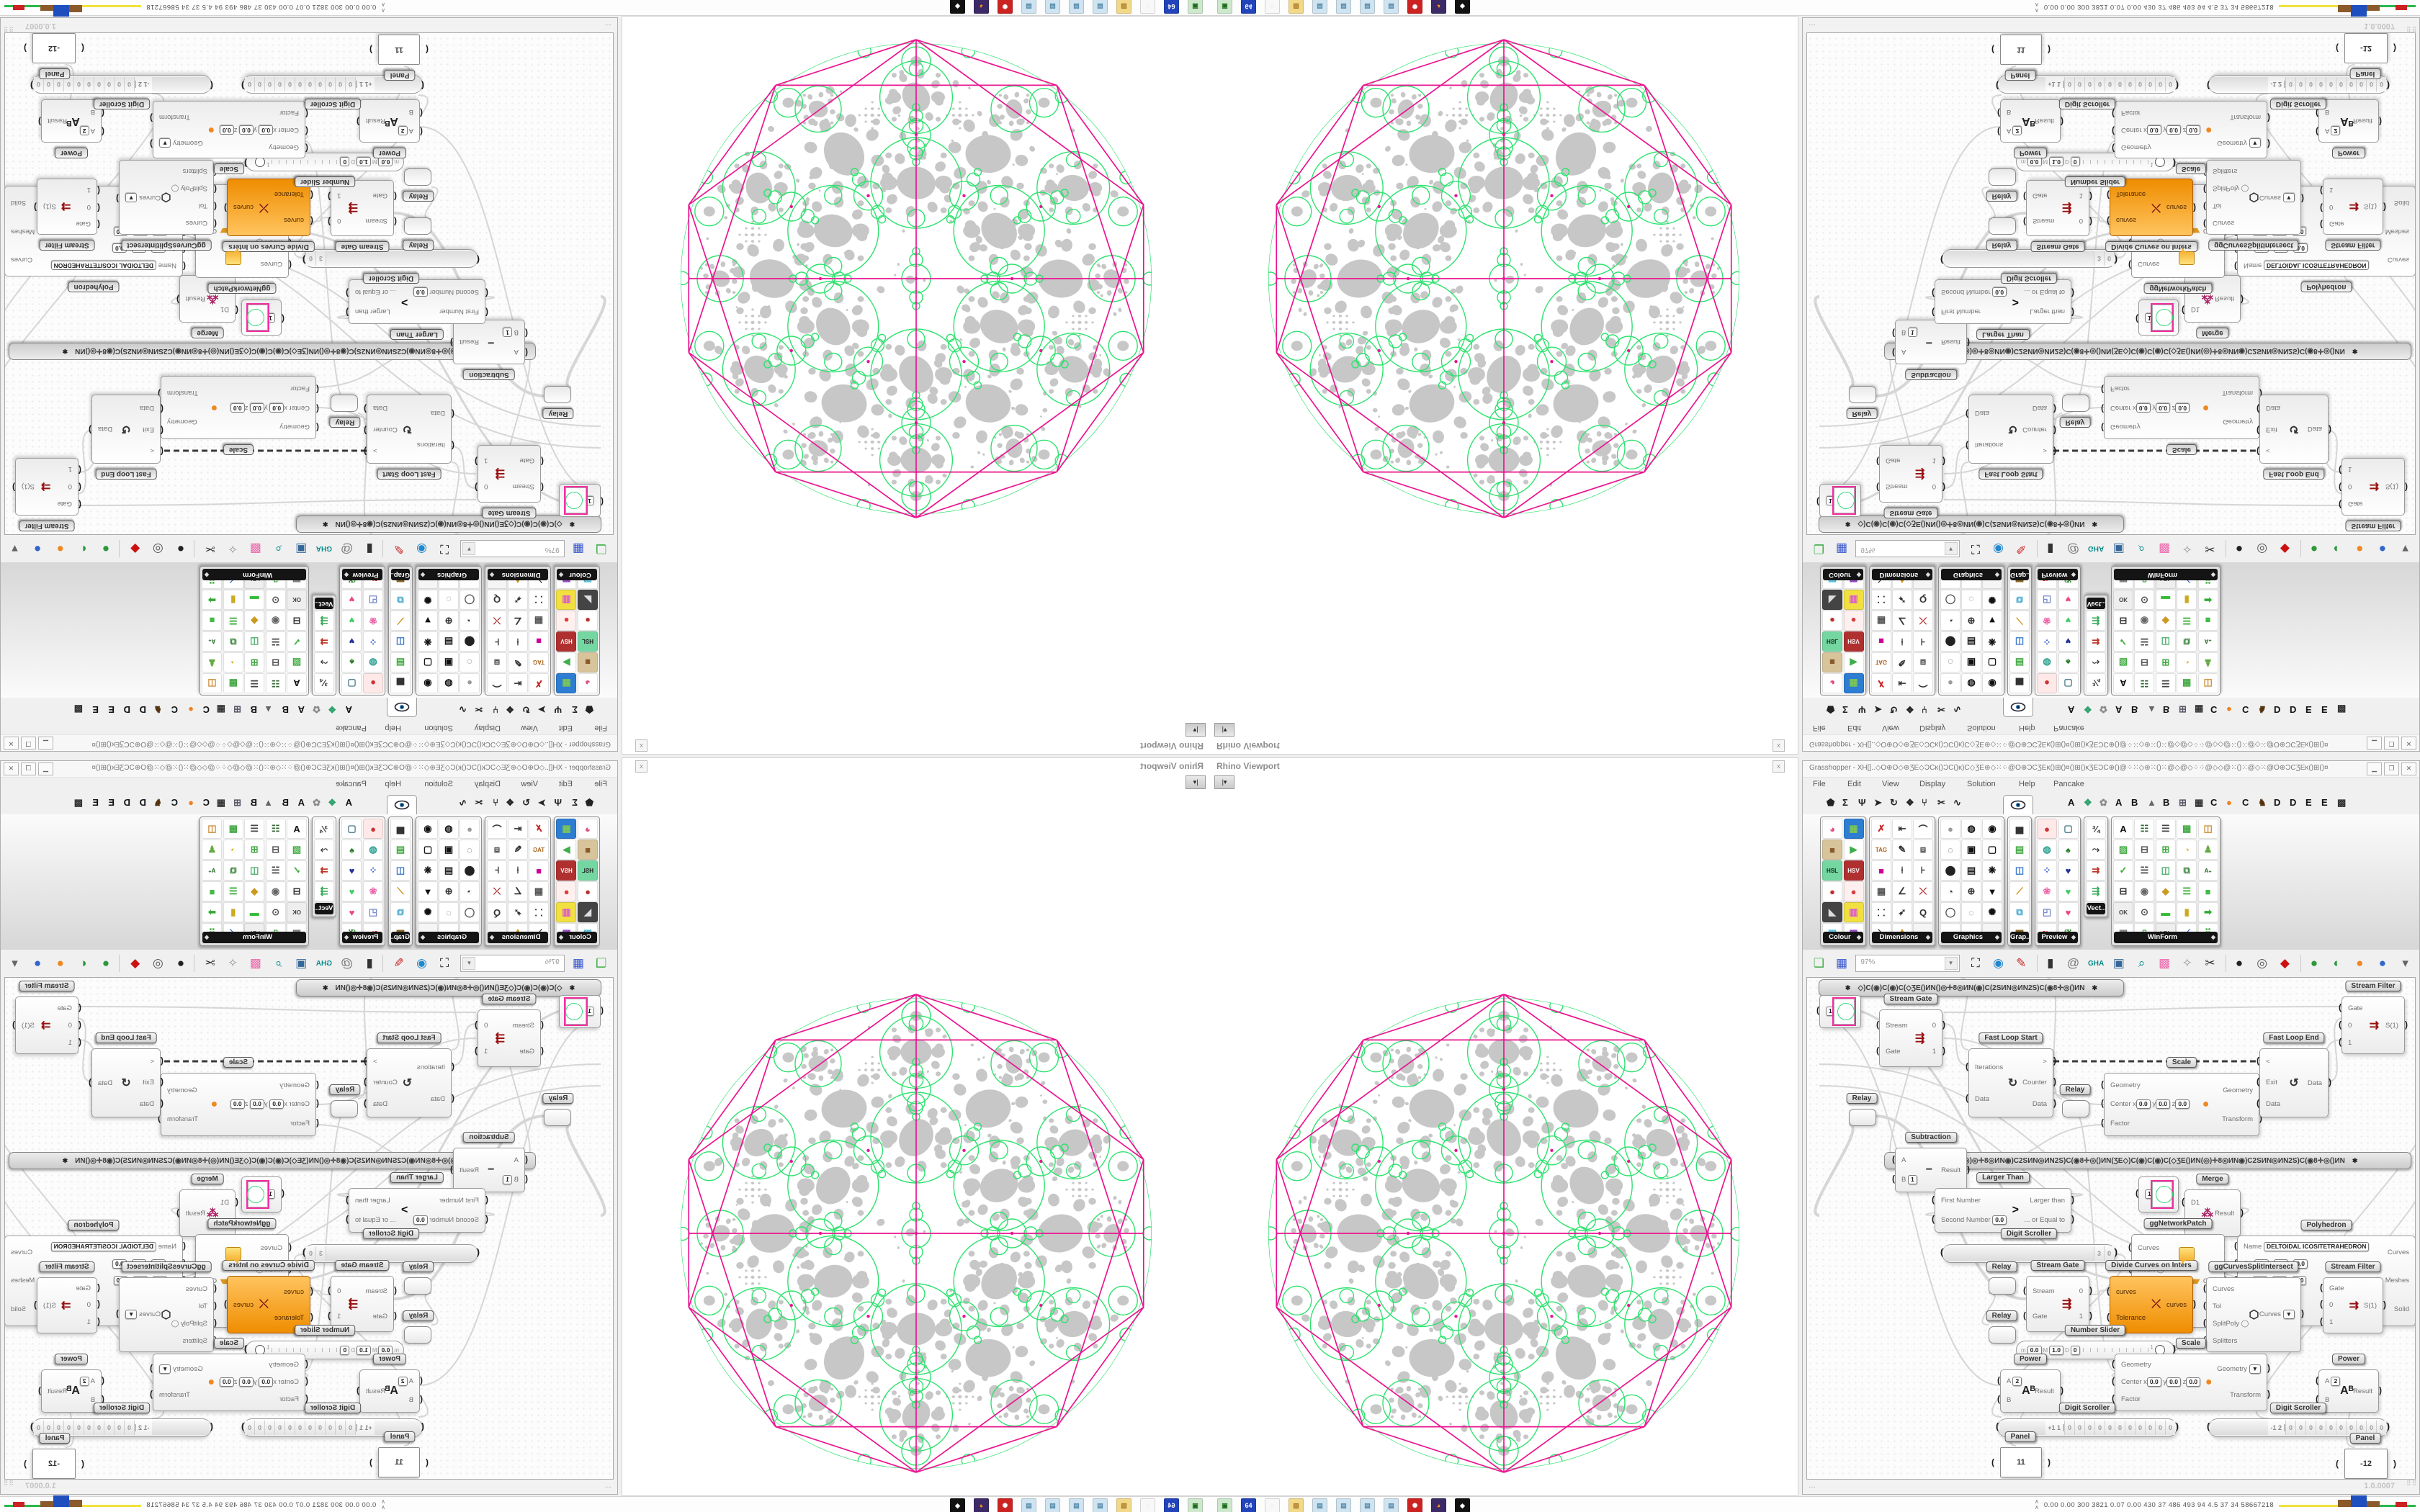 This screenshot has width=2420, height=1512. What do you see at coordinates (2231, 189) in the screenshot?
I see `input-port: SplitPoly ◯` at bounding box center [2231, 189].